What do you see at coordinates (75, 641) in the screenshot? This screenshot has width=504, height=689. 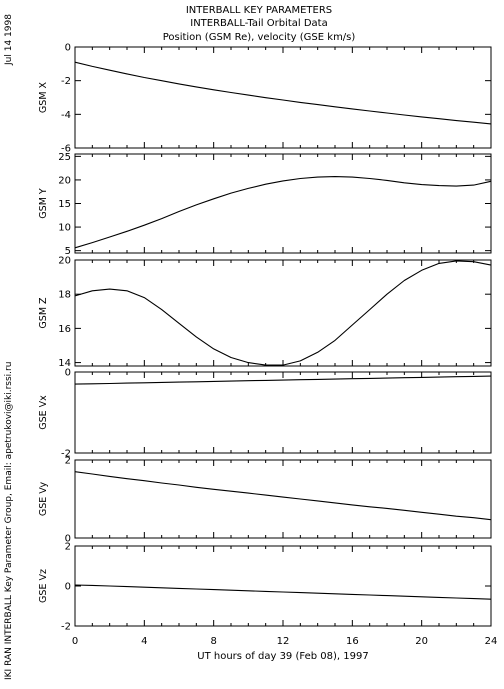 I see `x-tick-label: 0` at bounding box center [75, 641].